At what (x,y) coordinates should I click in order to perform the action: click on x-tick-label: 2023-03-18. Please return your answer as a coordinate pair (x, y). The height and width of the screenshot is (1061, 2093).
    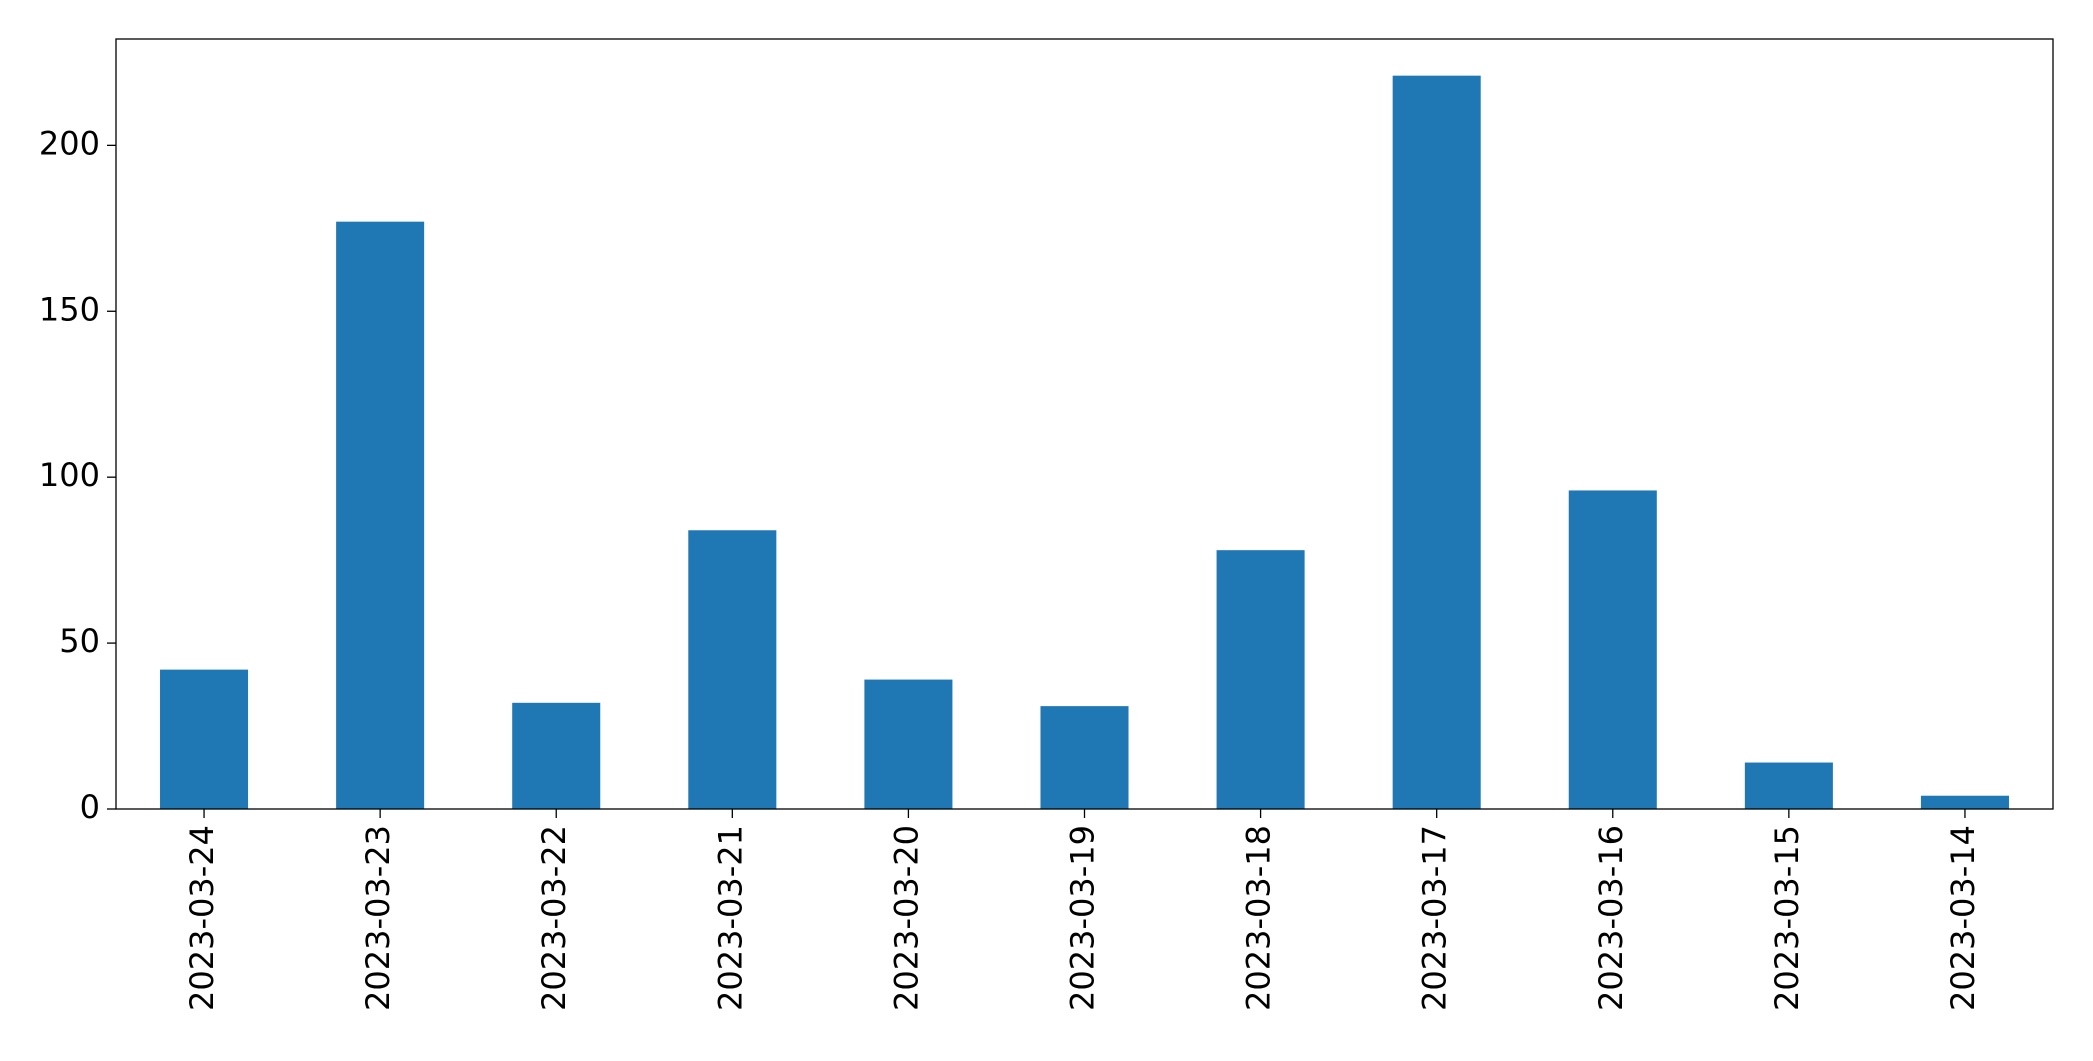
    Looking at the image, I should click on (1259, 918).